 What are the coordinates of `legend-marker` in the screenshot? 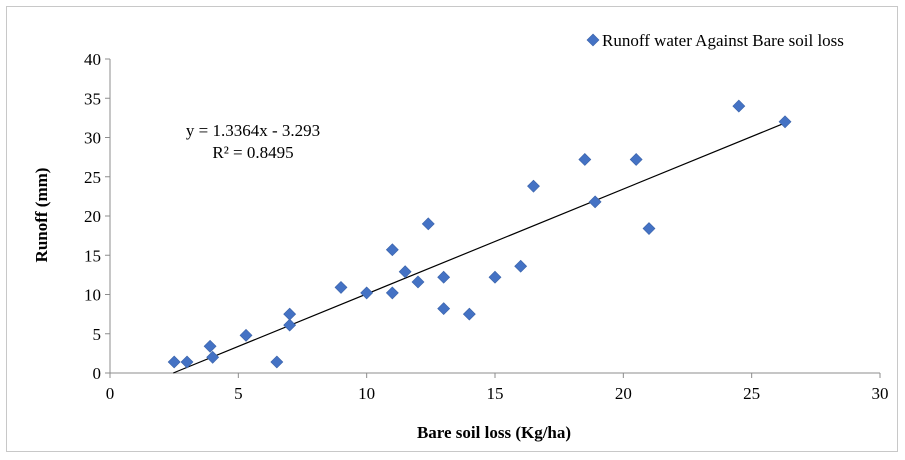 It's located at (593, 40).